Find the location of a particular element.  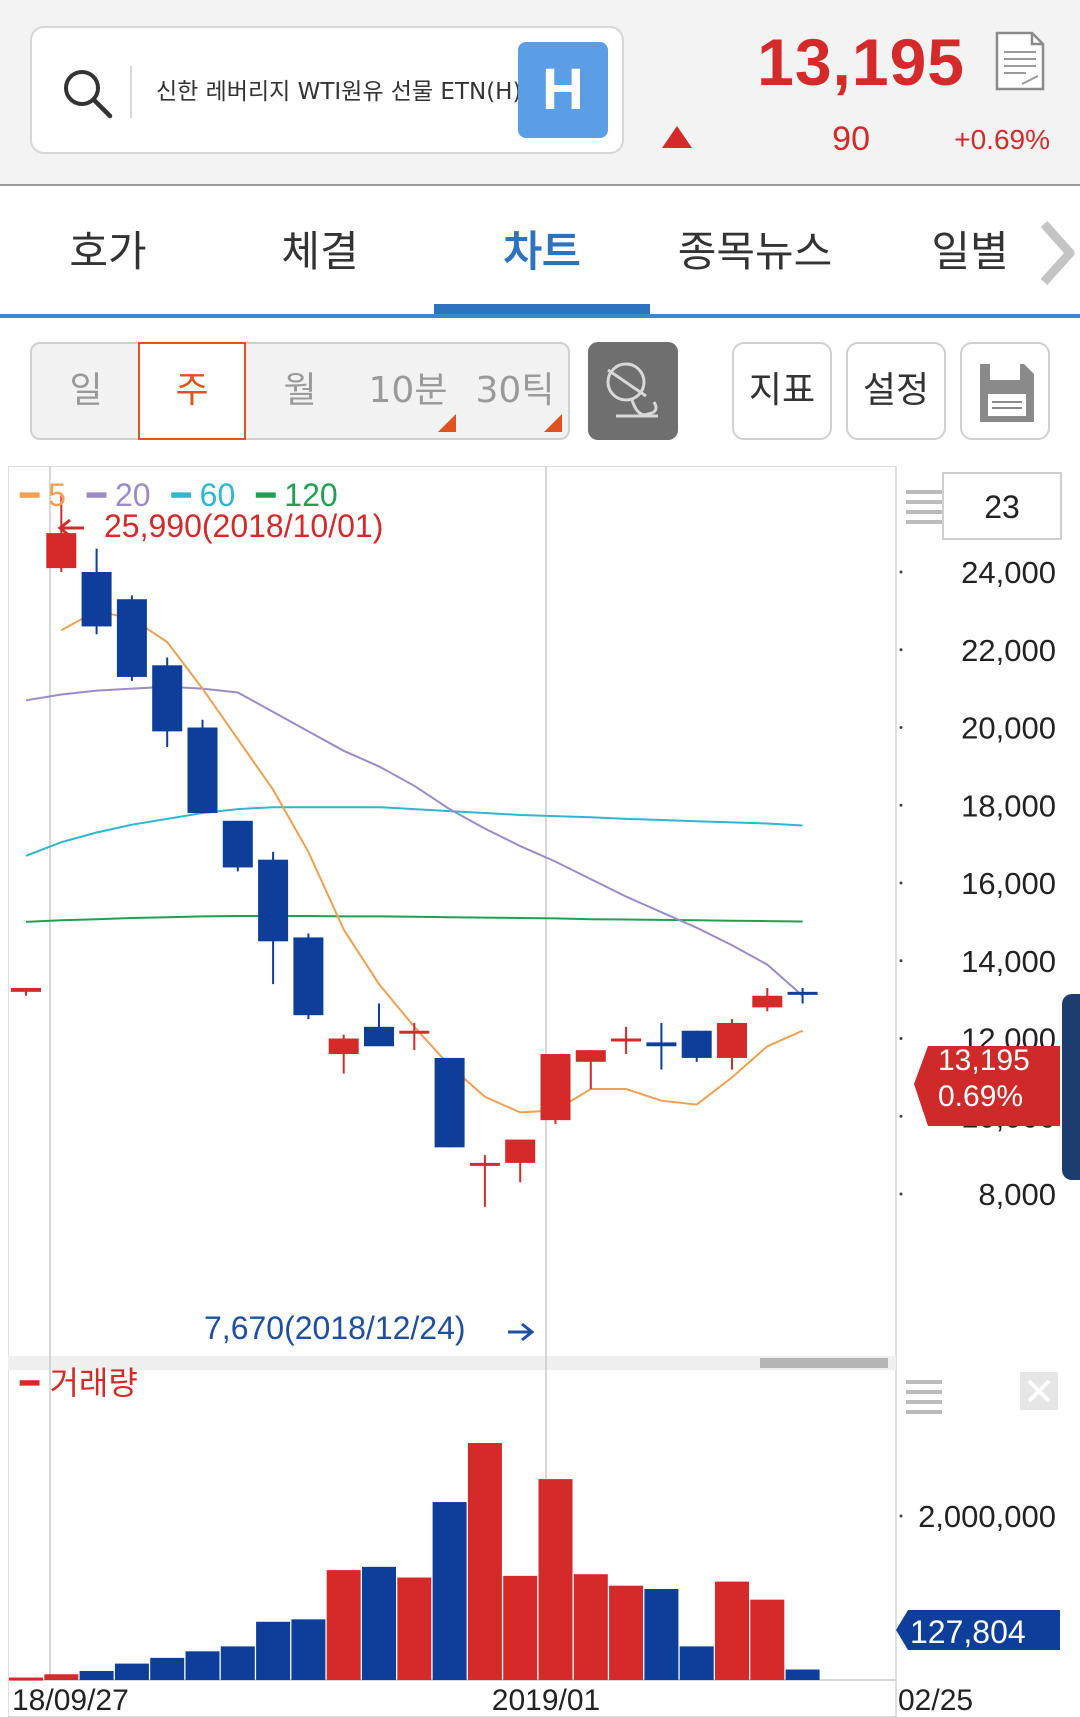

ma120-line is located at coordinates (414, 919).